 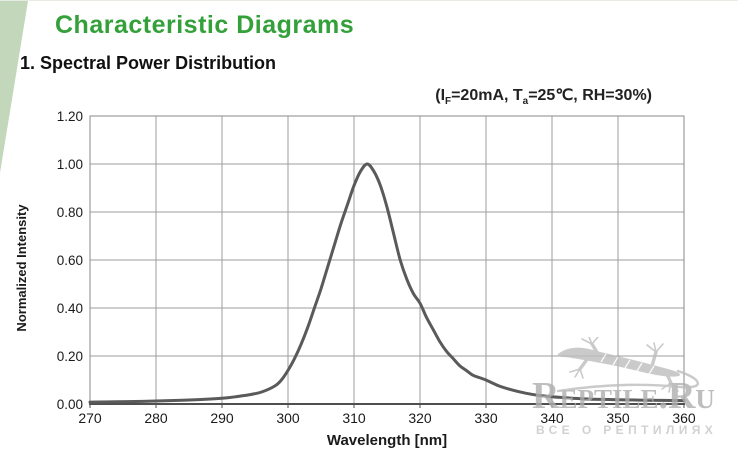 I want to click on conditions-part: =20mA, T, so click(x=487, y=95).